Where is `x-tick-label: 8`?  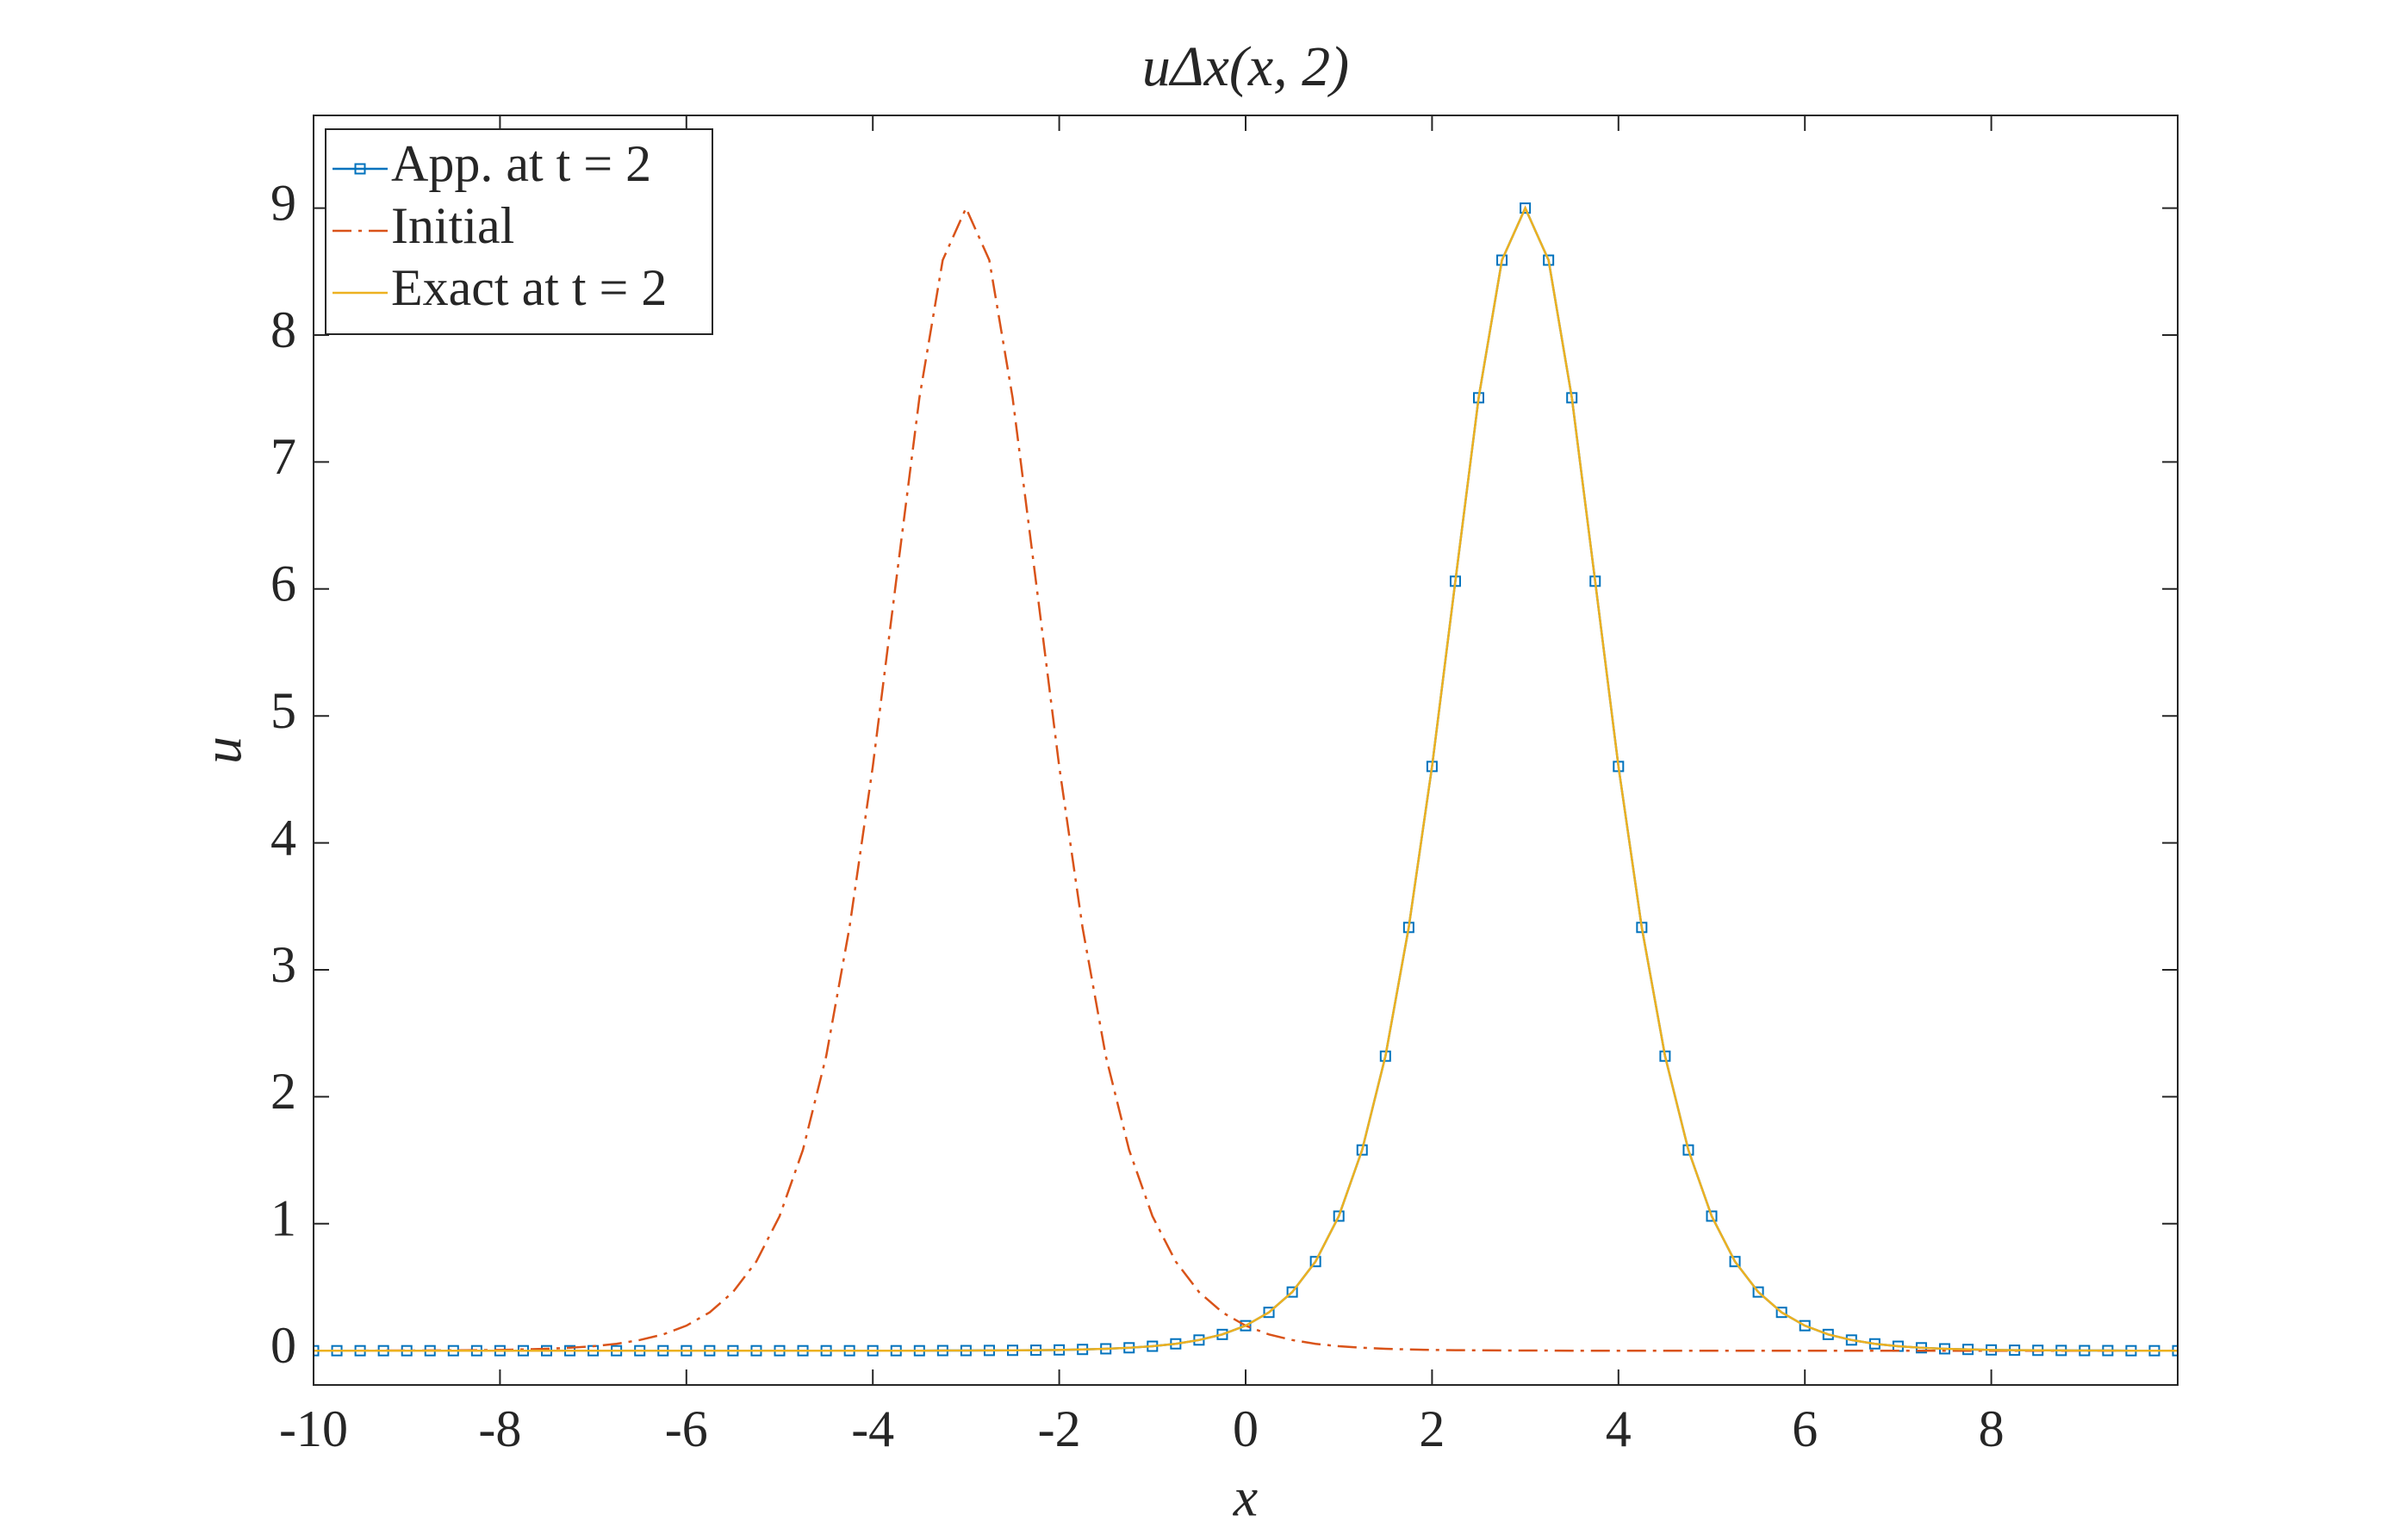
x-tick-label: 8 is located at coordinates (1992, 1429).